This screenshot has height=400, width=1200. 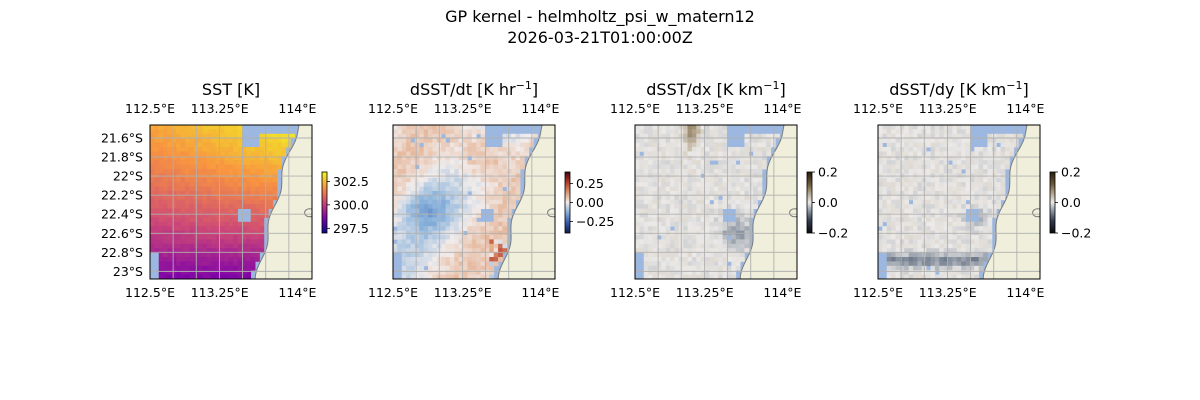 I want to click on gridlines, so click(x=231, y=202).